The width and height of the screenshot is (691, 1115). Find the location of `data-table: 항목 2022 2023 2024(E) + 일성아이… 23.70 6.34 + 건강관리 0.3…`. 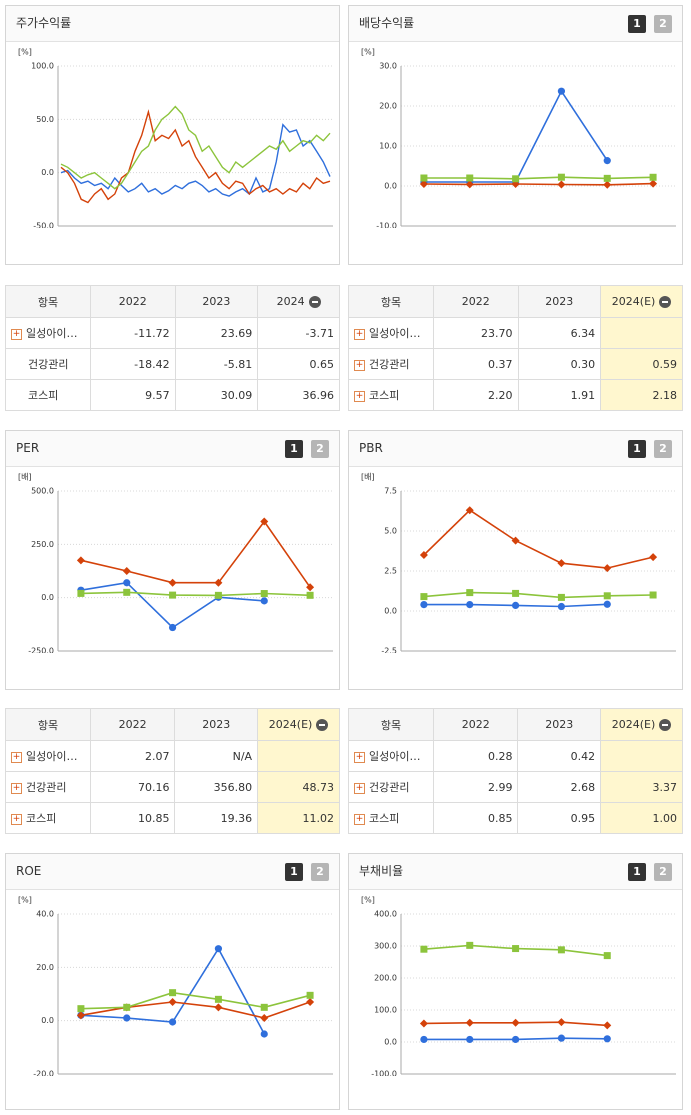

data-table: 항목 2022 2023 2024(E) + 일성아이… 23.70 6.34 + 건강관리 0.3… is located at coordinates (515, 348).